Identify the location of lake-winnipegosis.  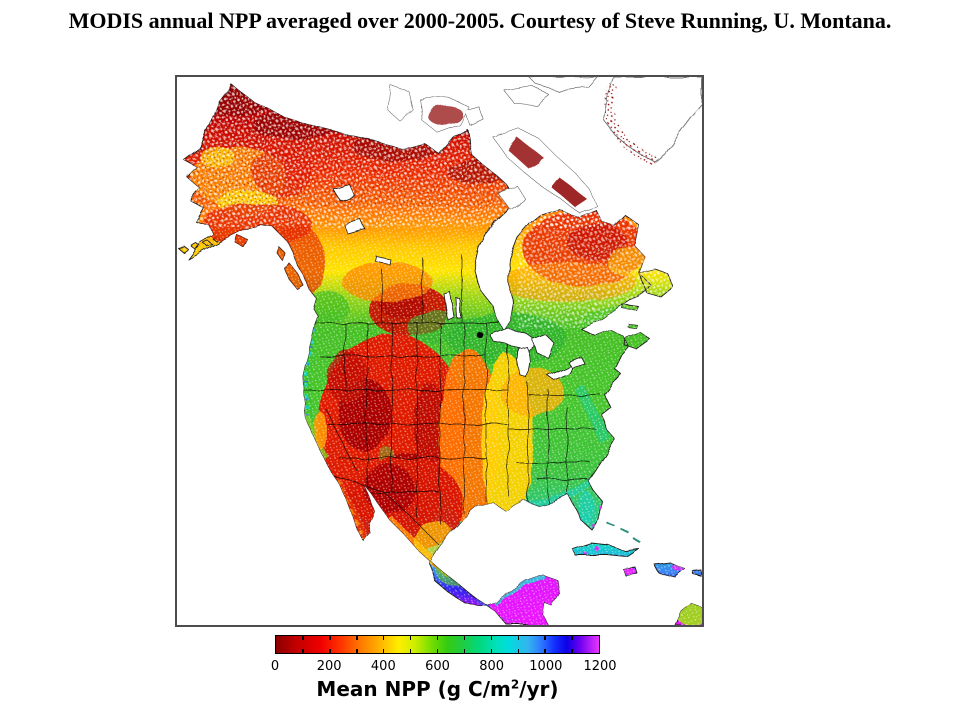
(458, 308).